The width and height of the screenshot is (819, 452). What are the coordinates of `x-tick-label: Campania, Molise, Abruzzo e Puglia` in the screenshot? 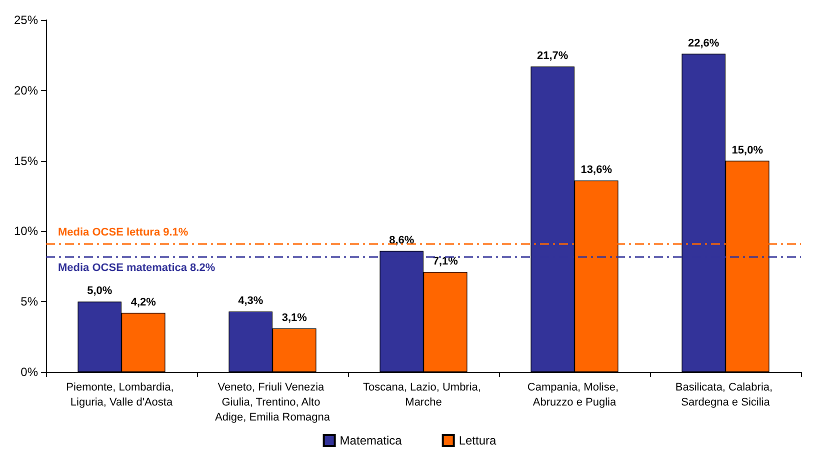 It's located at (574, 395).